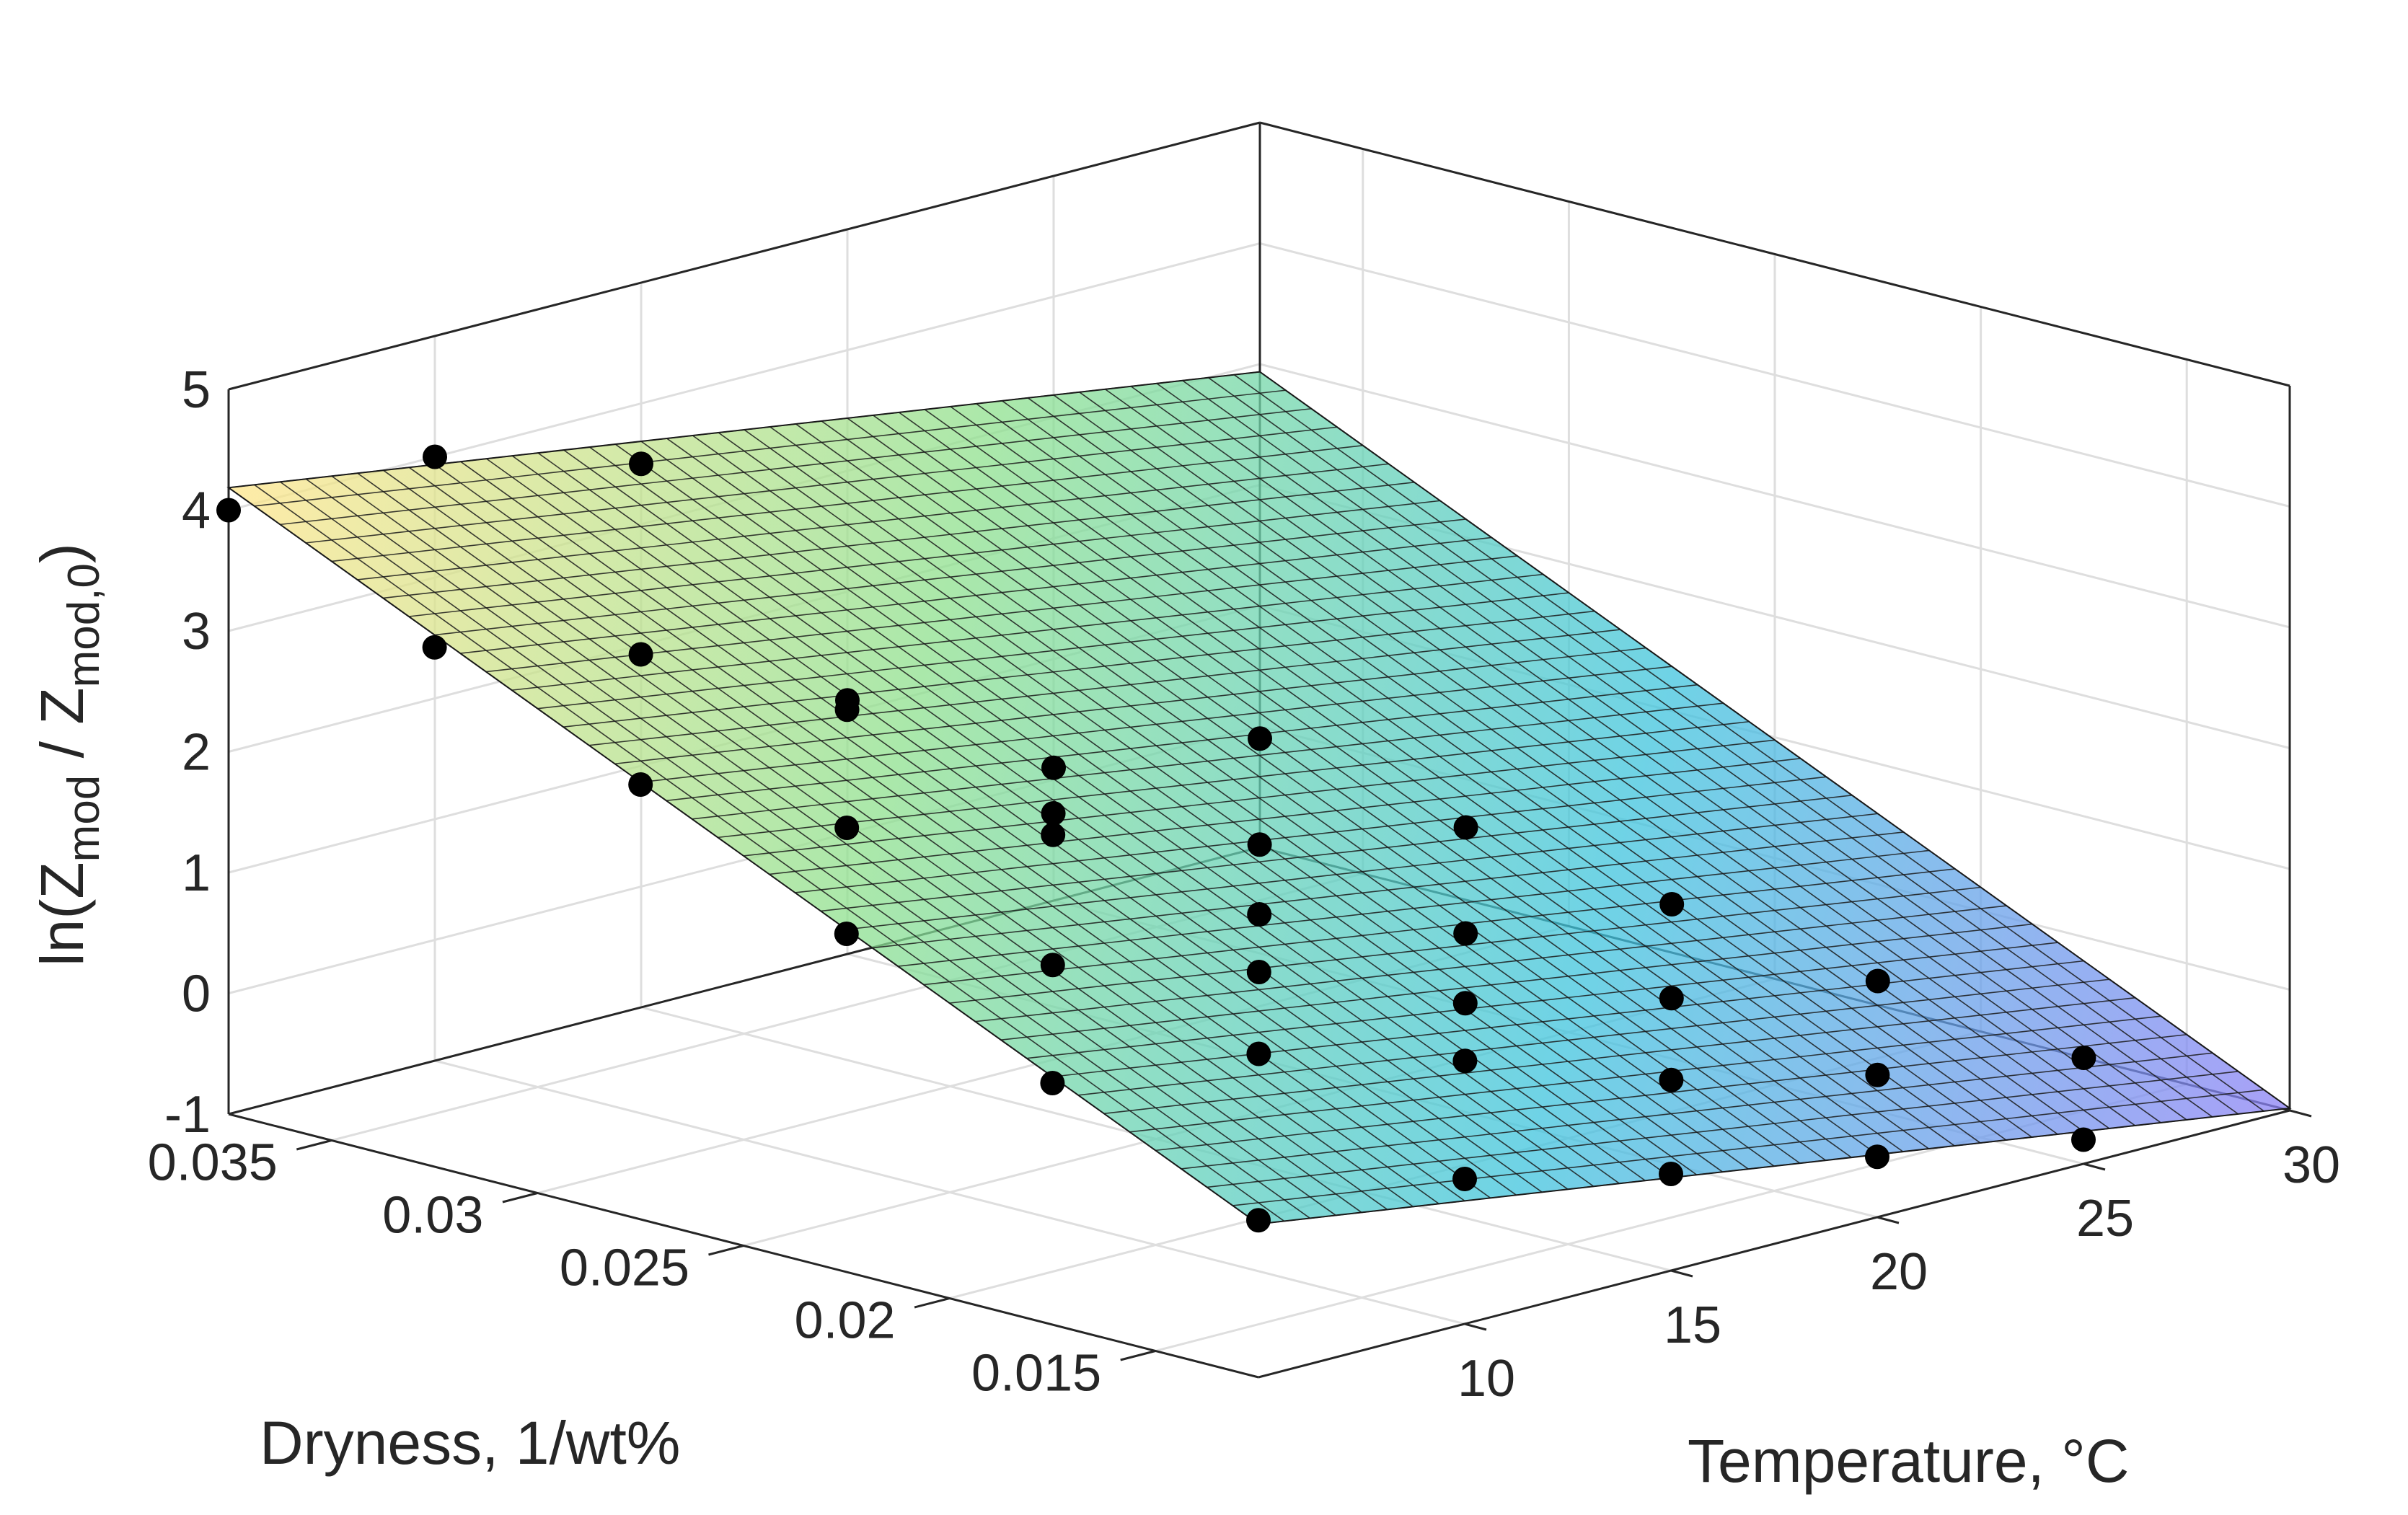 The width and height of the screenshot is (2408, 1515). I want to click on x-tick-label: 30, so click(2311, 1165).